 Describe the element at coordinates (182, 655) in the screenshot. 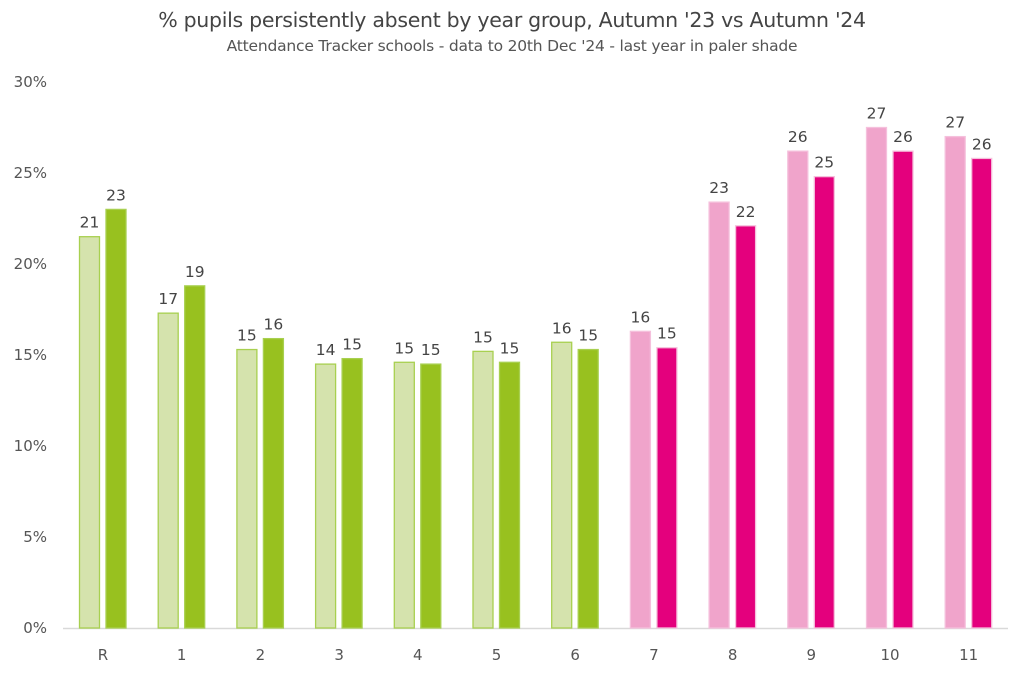

I see `x-tick-label: 1` at that location.